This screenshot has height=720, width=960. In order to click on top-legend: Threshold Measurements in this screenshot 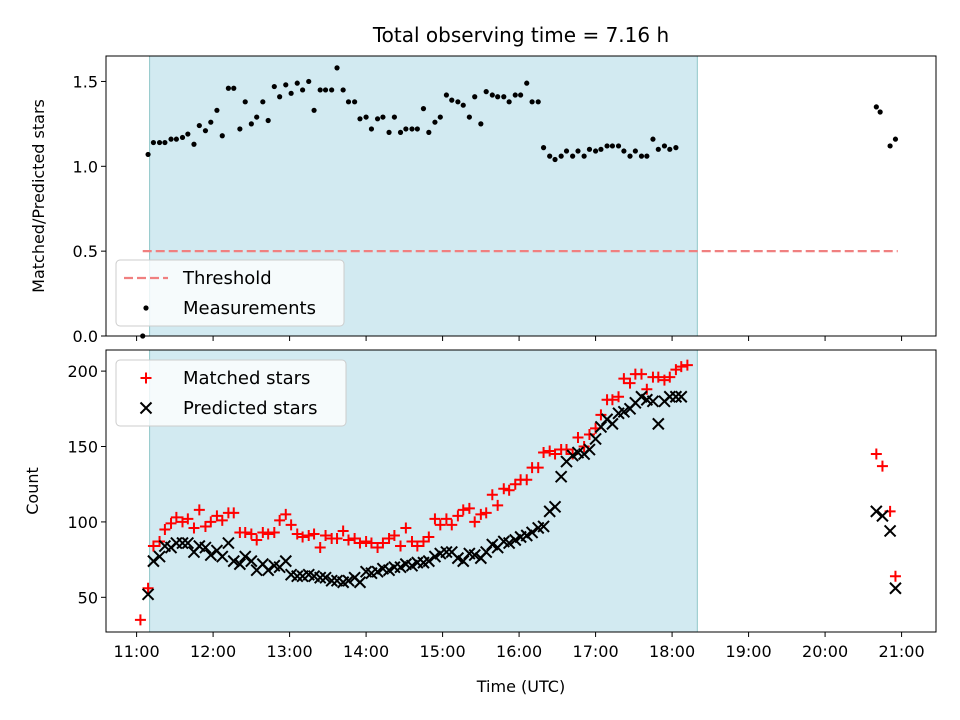, I will do `click(230, 293)`.